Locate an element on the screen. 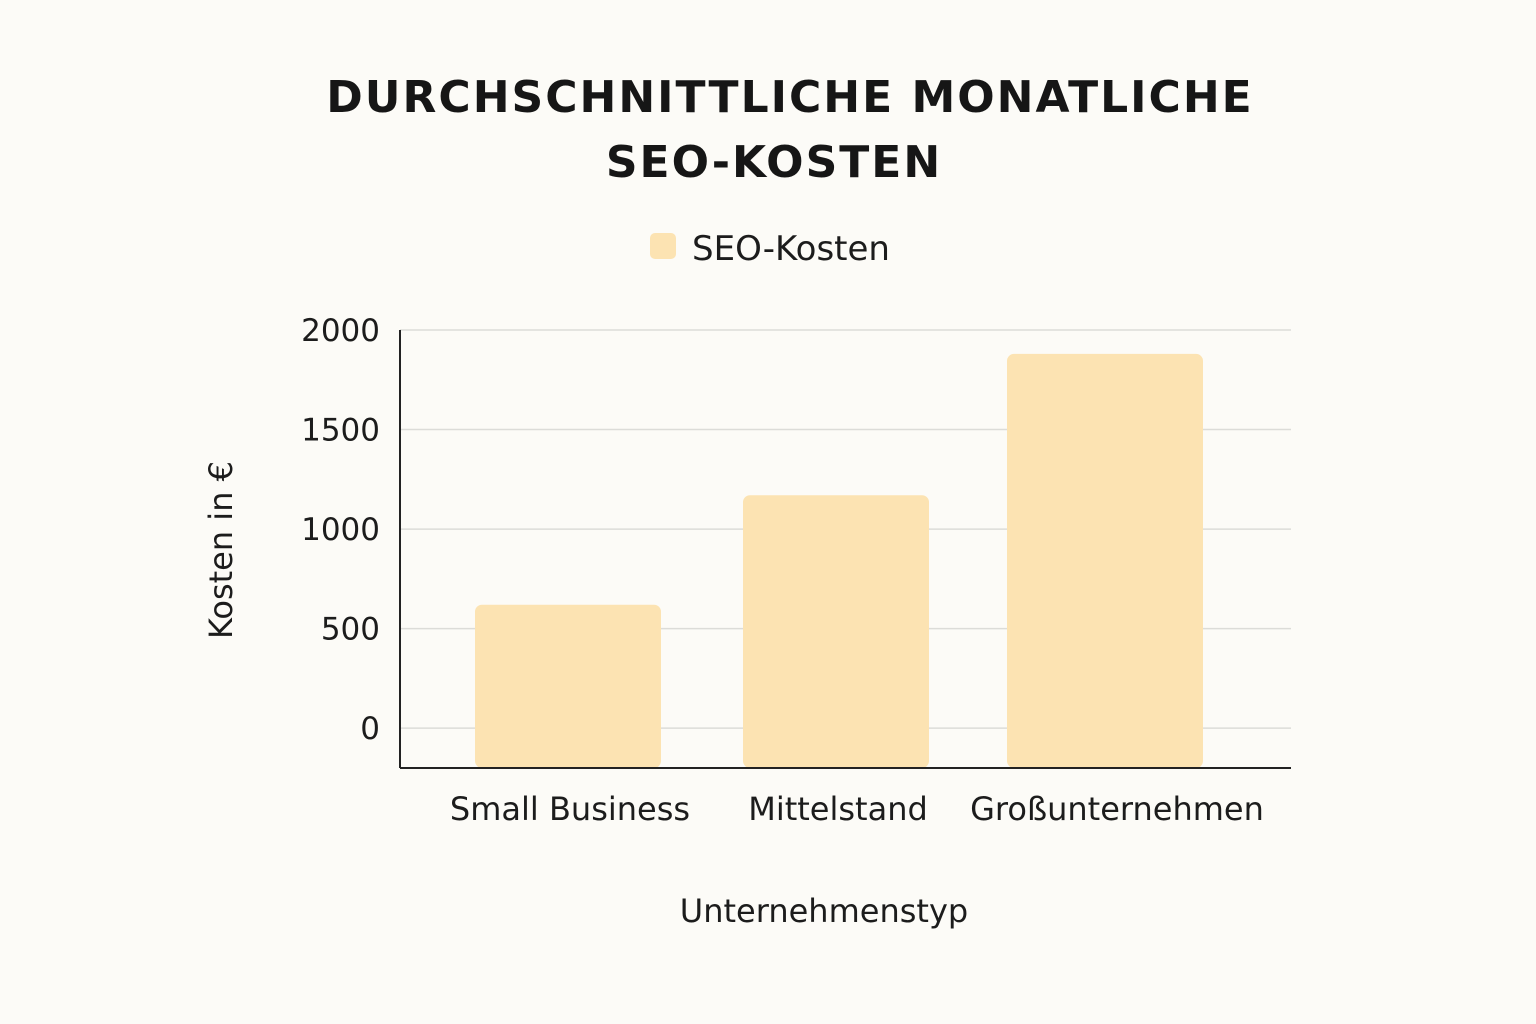 The image size is (1536, 1024). y-tick-label: 1000 is located at coordinates (340, 530).